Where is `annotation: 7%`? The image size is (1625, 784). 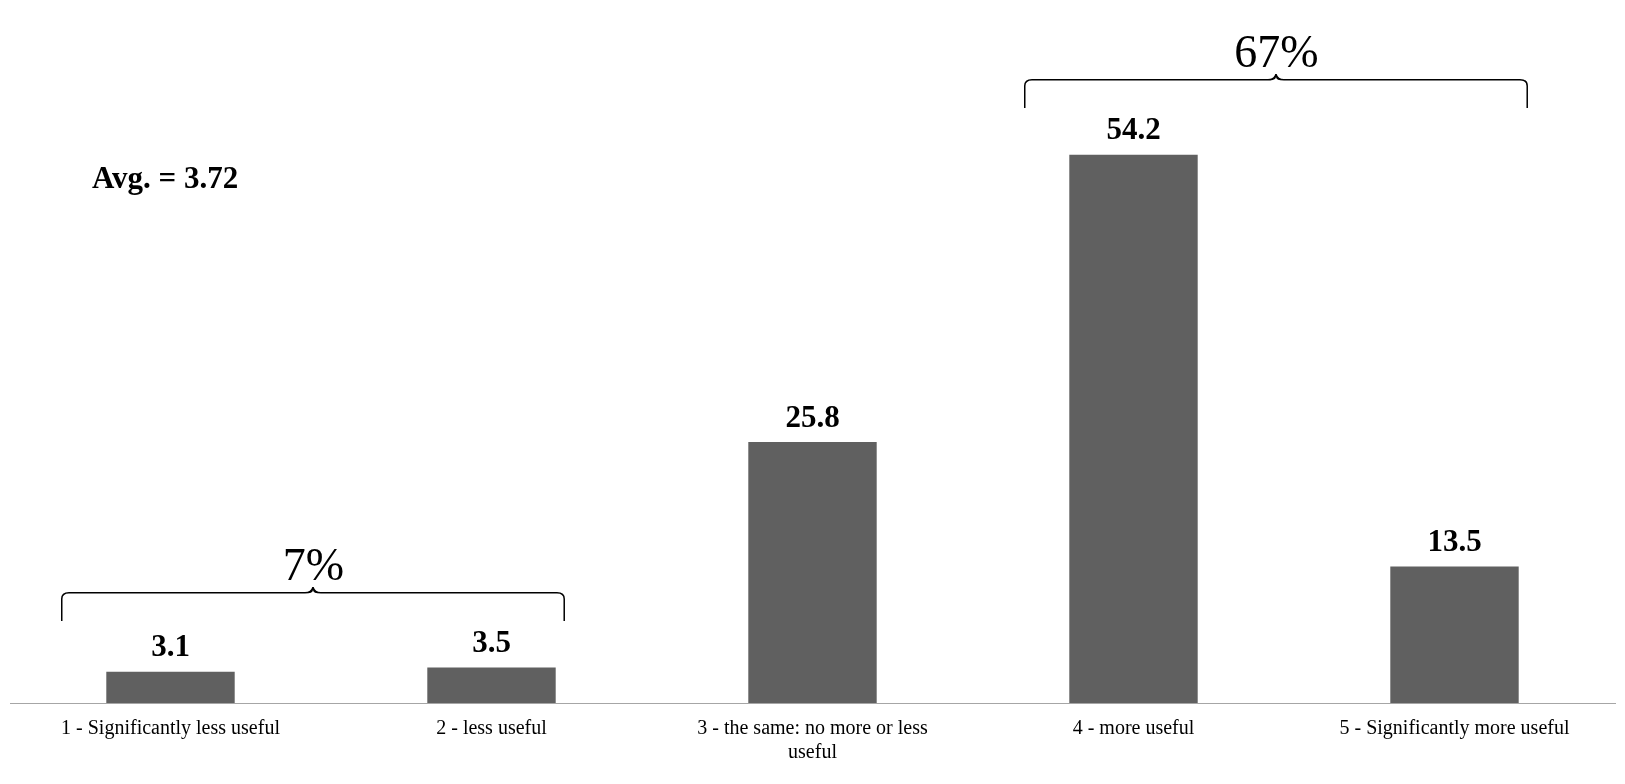
annotation: 7% is located at coordinates (313, 564).